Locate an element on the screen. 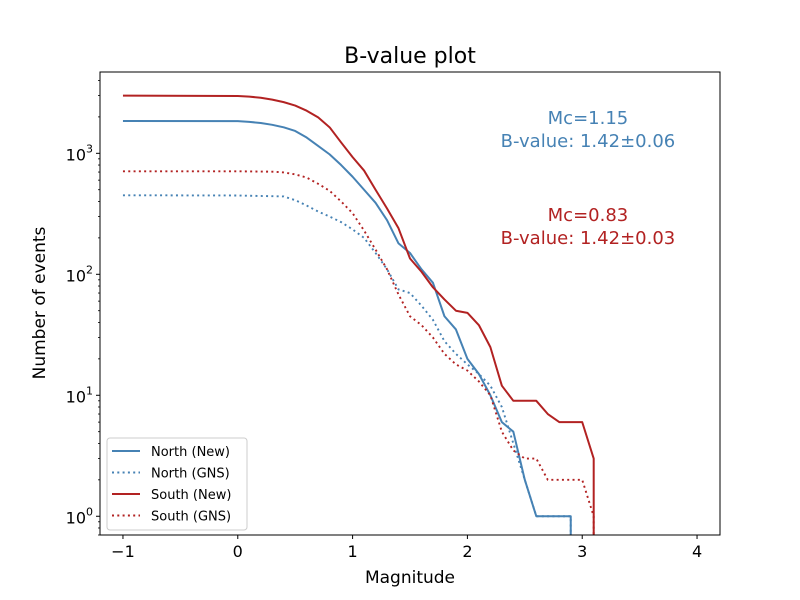  legend-label-2: North (GNS) is located at coordinates (190, 474).